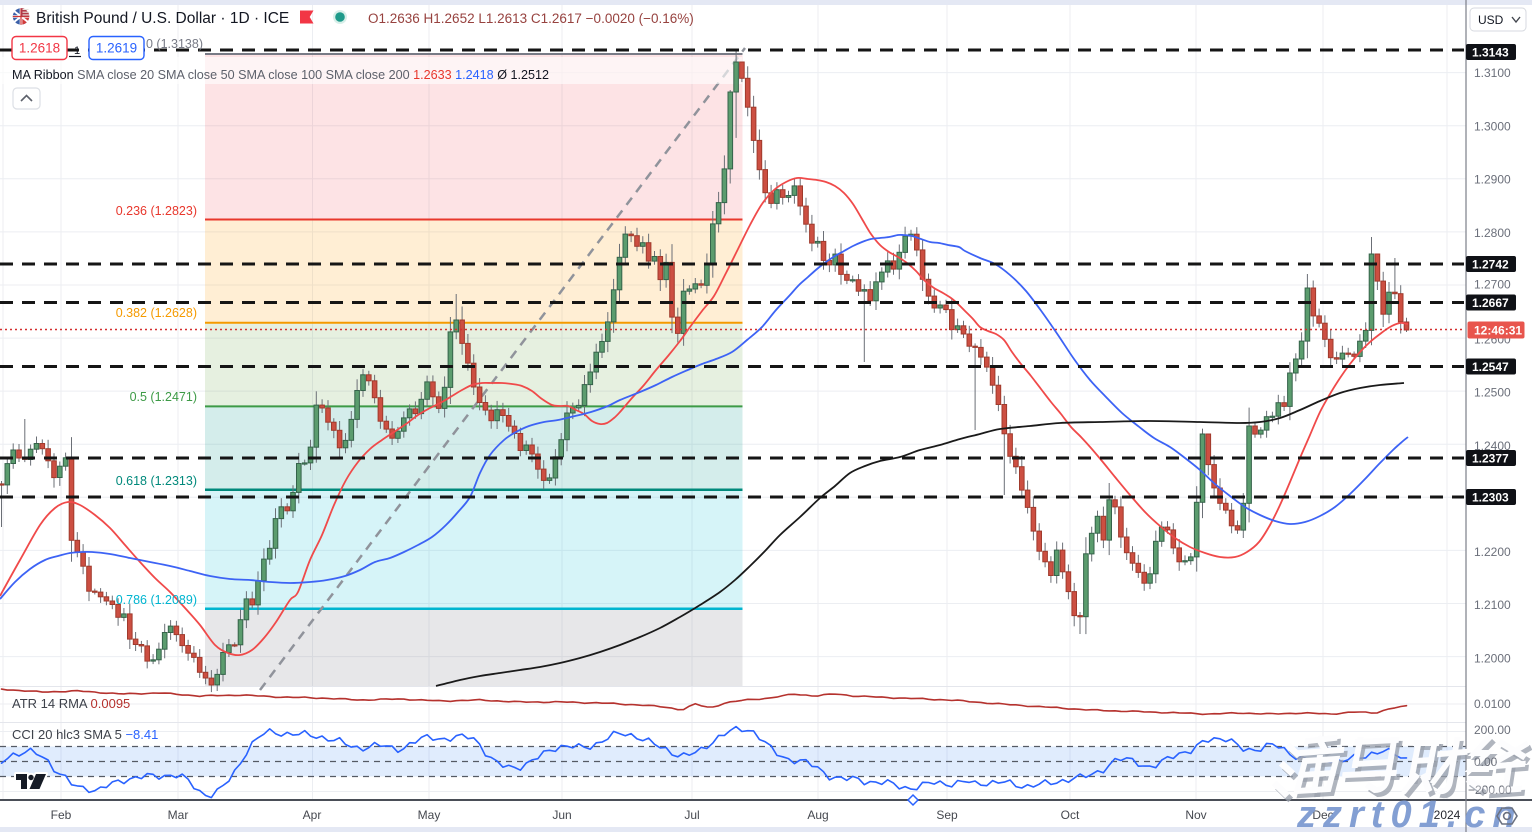  I want to click on svg-text: Jun, so click(561, 815).